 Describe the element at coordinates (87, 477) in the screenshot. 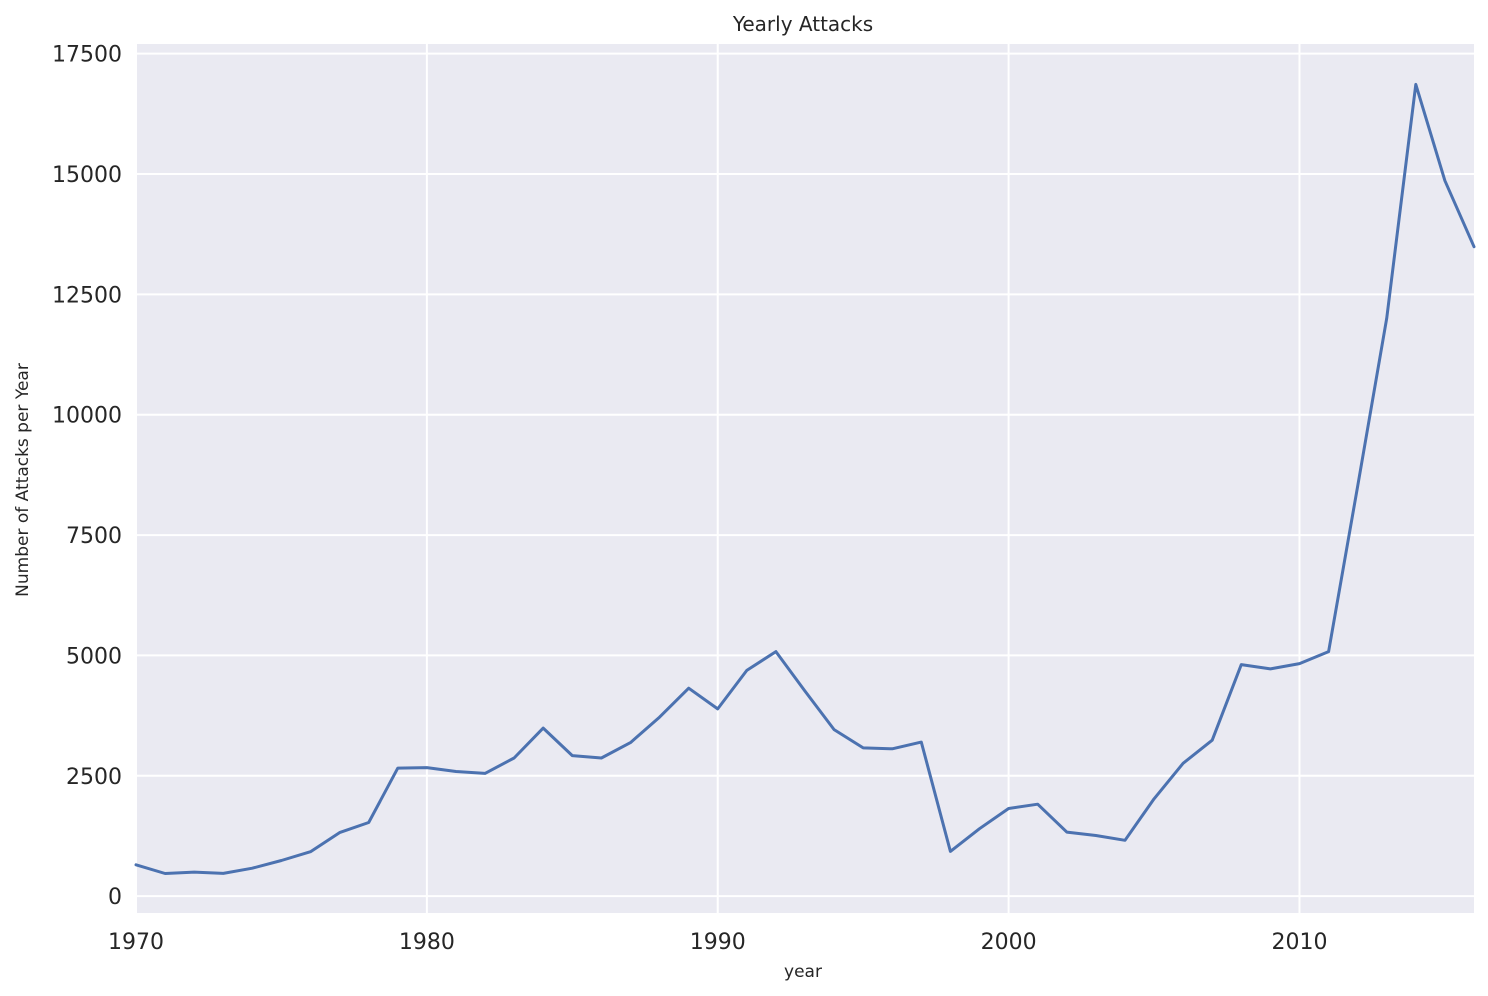

I see `y-axis-ticks: 0 2500 5000 7500 10000 12500 15000 17500` at that location.